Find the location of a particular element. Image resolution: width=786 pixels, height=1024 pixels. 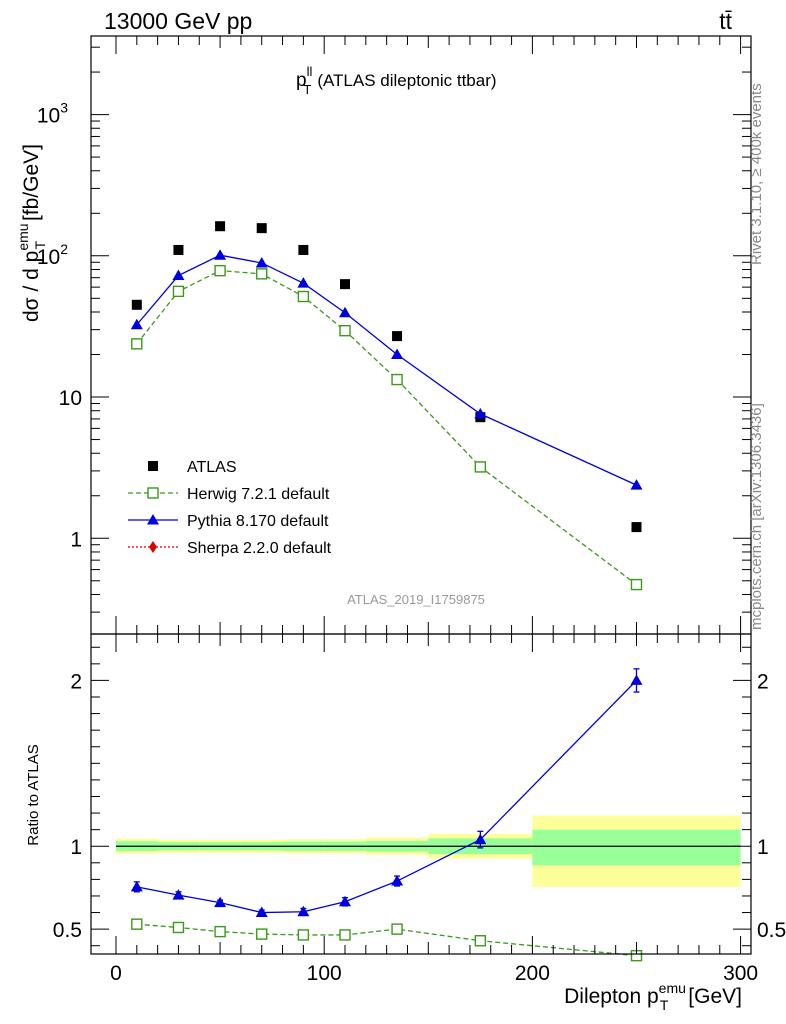

x-axis-label: Dilepton pemu T [GeV] is located at coordinates (653, 996).